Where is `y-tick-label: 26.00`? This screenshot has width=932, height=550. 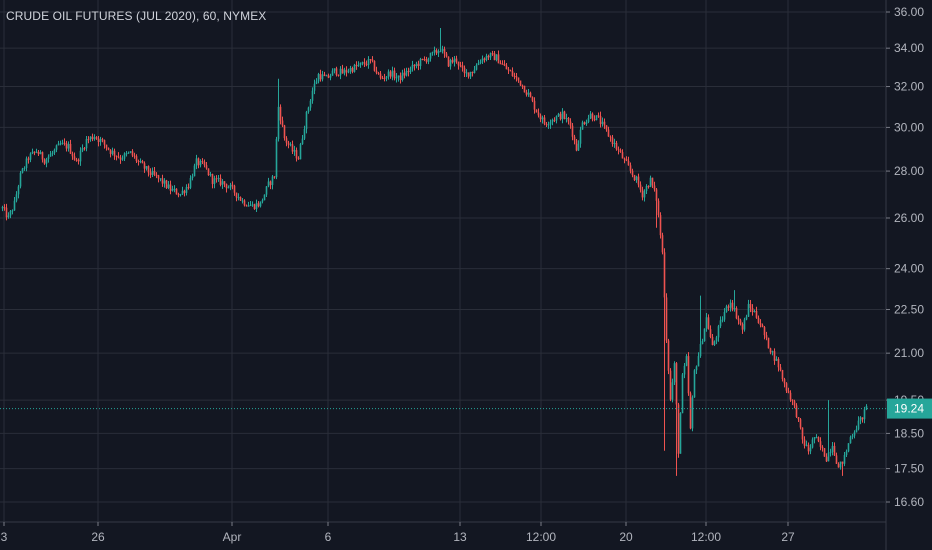
y-tick-label: 26.00 is located at coordinates (909, 218).